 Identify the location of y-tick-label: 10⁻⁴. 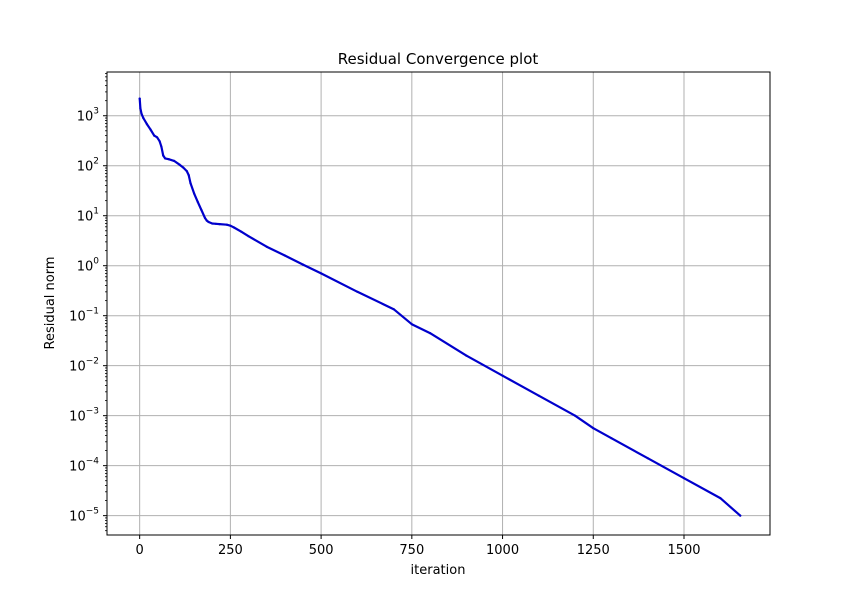
(84, 466).